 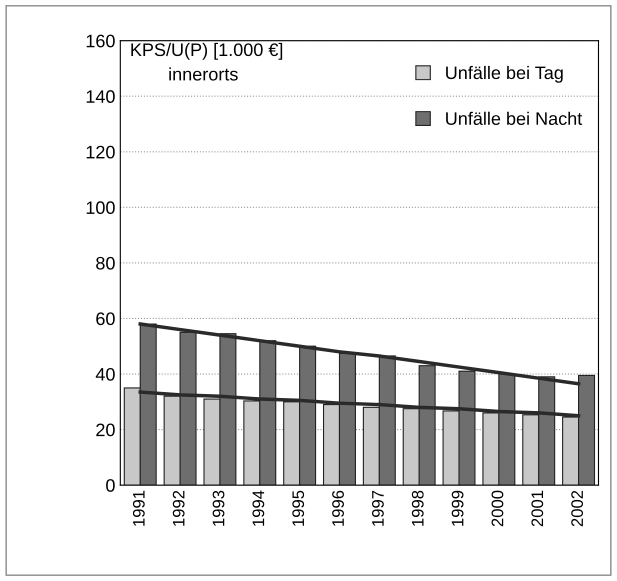 What do you see at coordinates (514, 118) in the screenshot?
I see `legend-label: Unfälle bei Nacht` at bounding box center [514, 118].